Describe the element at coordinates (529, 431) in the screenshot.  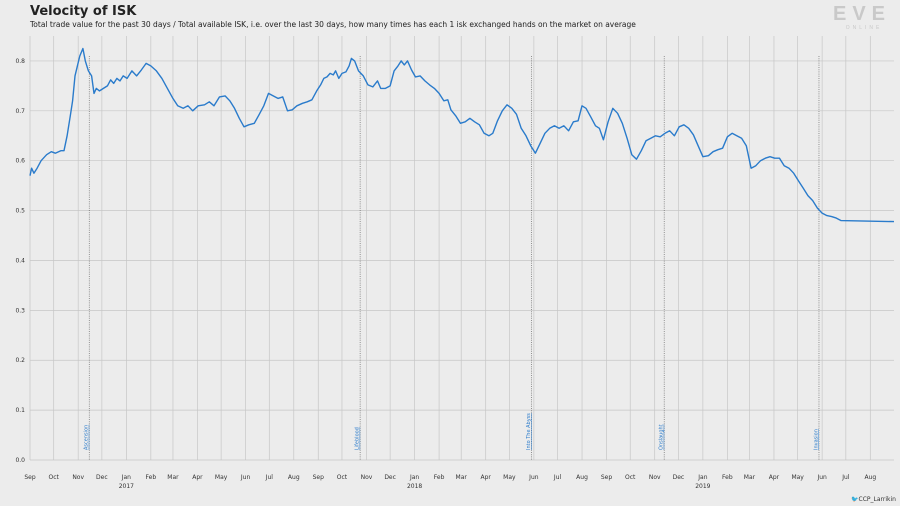
I see `annotation-label: Into The Abyss` at that location.